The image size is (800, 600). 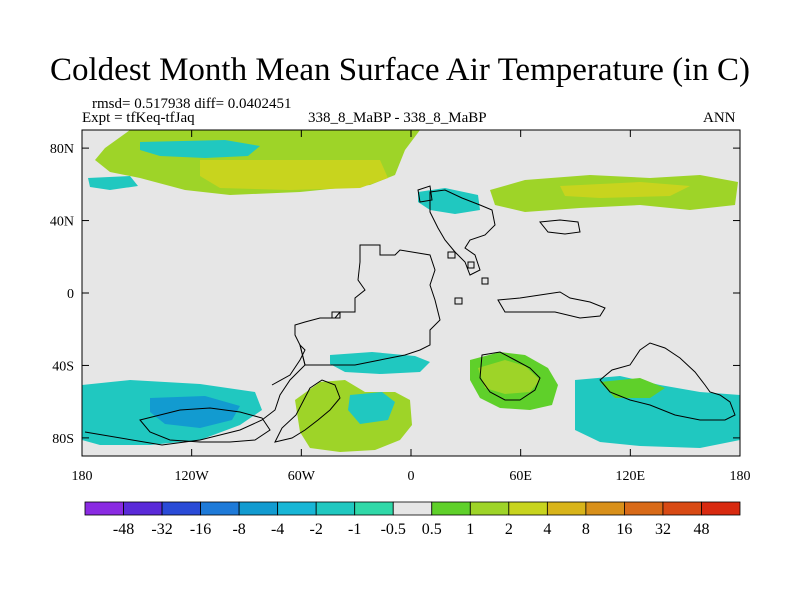 What do you see at coordinates (624, 529) in the screenshot?
I see `colorbar-label-13: 16` at bounding box center [624, 529].